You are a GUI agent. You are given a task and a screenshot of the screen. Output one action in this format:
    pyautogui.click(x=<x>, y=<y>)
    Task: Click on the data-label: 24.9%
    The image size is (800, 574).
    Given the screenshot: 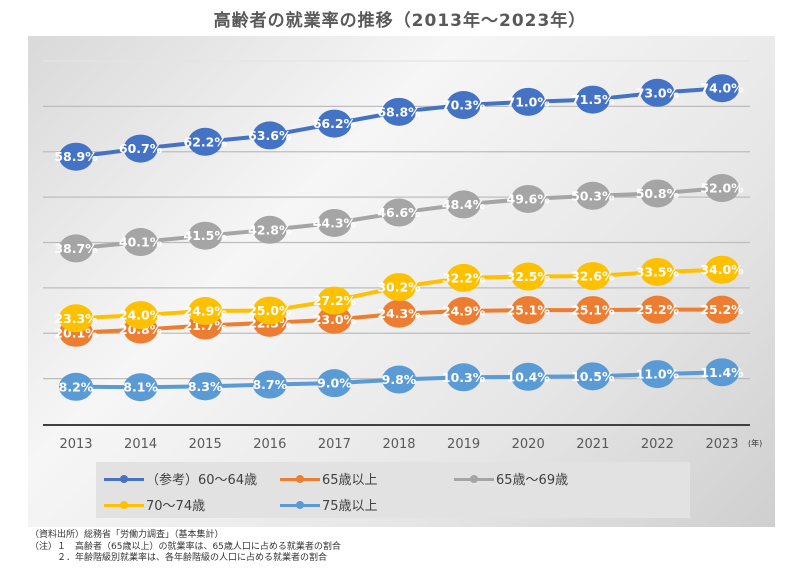 What is the action you would take?
    pyautogui.click(x=206, y=311)
    